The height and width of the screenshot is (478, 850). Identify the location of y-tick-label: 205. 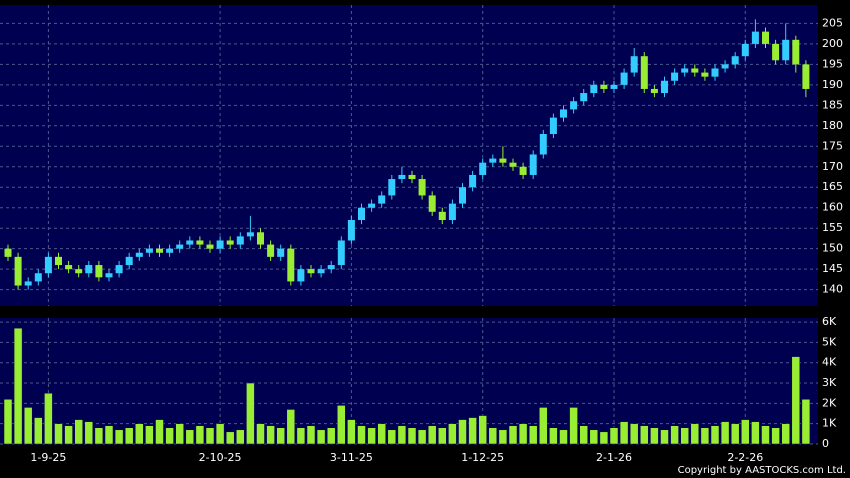
(832, 22).